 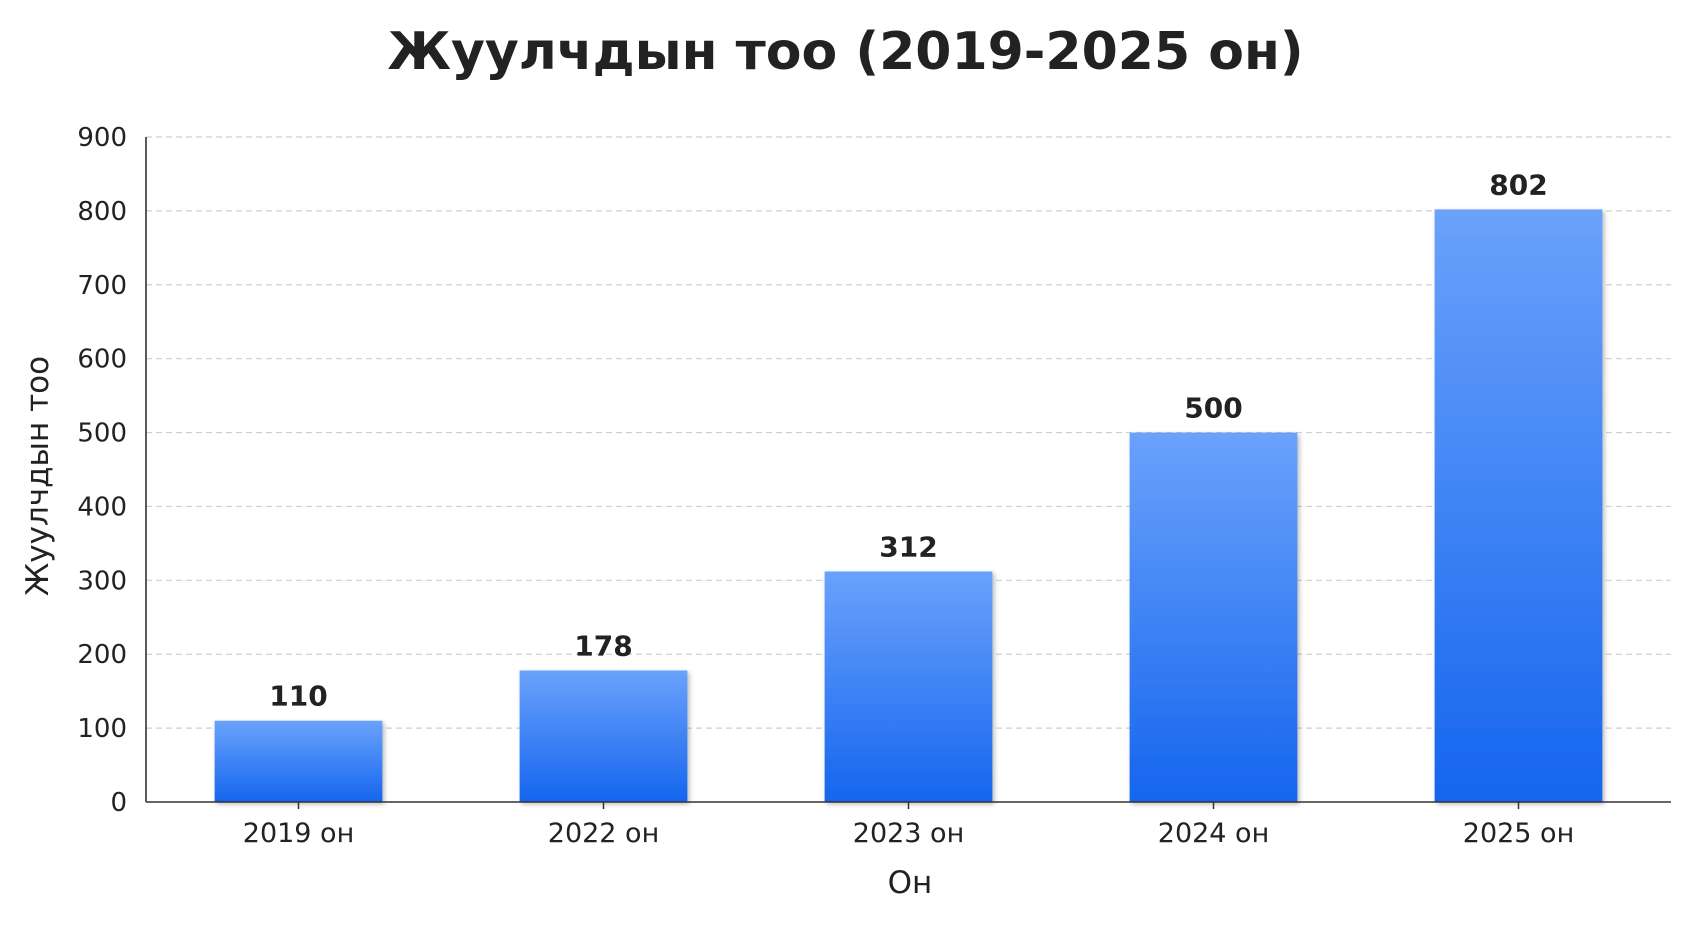 What do you see at coordinates (908, 833) in the screenshot?
I see `x-tick-label: 2023 он` at bounding box center [908, 833].